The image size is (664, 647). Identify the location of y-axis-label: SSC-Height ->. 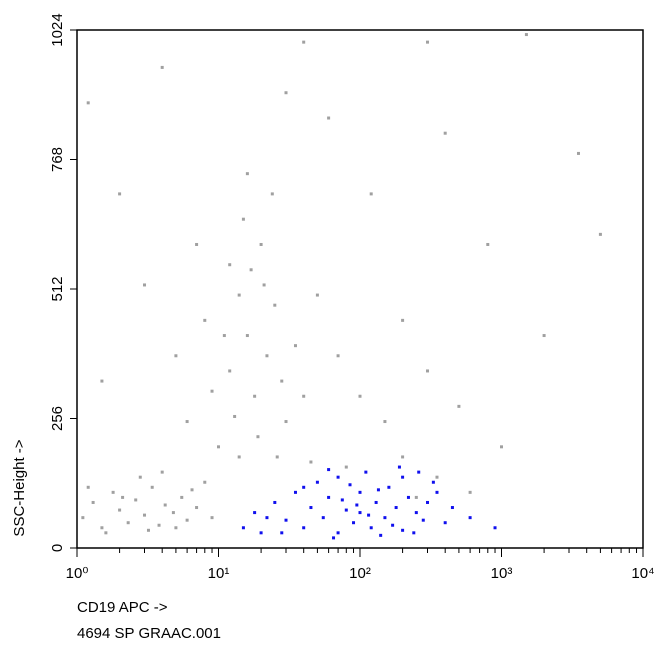
(19, 487).